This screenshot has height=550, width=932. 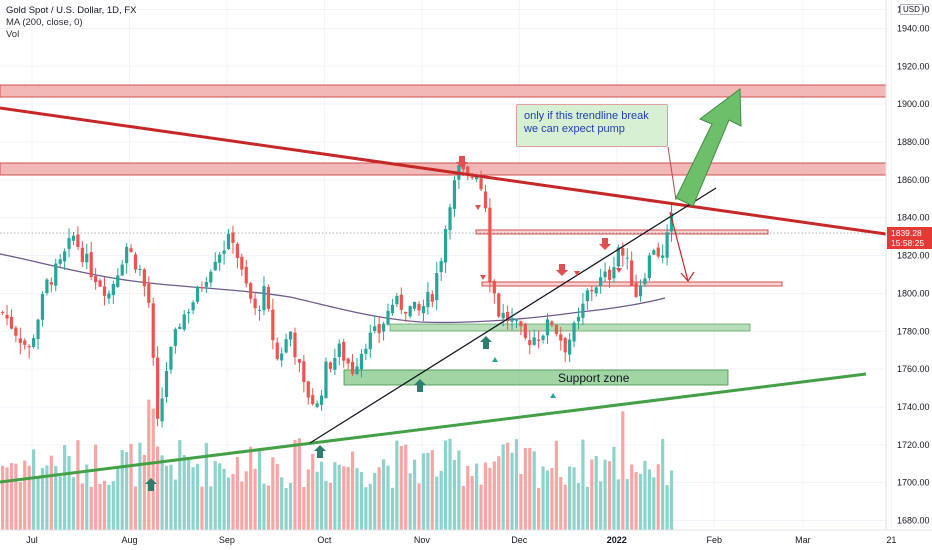 What do you see at coordinates (32, 540) in the screenshot?
I see `time-tick-label: Jul` at bounding box center [32, 540].